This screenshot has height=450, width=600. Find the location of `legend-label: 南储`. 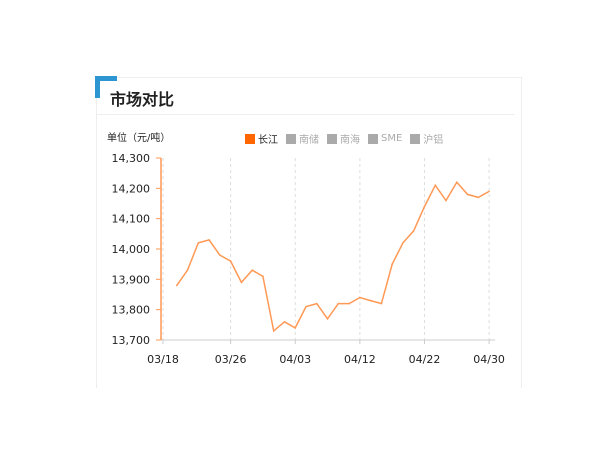

legend-label: 南储 is located at coordinates (309, 140).